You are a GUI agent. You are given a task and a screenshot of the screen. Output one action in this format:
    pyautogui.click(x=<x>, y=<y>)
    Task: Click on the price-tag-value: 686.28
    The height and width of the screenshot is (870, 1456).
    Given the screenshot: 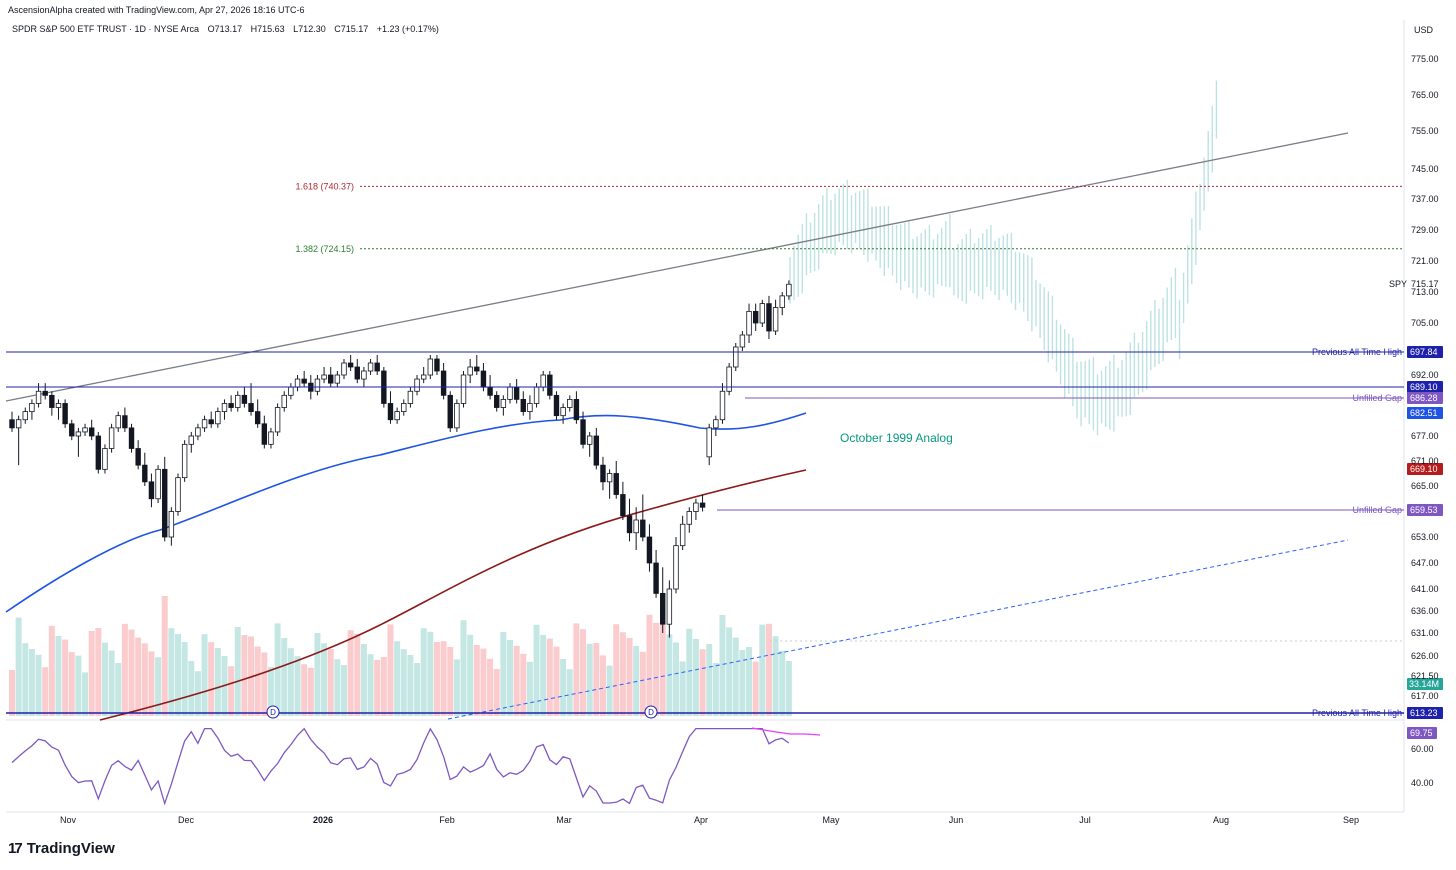 What is the action you would take?
    pyautogui.click(x=1424, y=398)
    